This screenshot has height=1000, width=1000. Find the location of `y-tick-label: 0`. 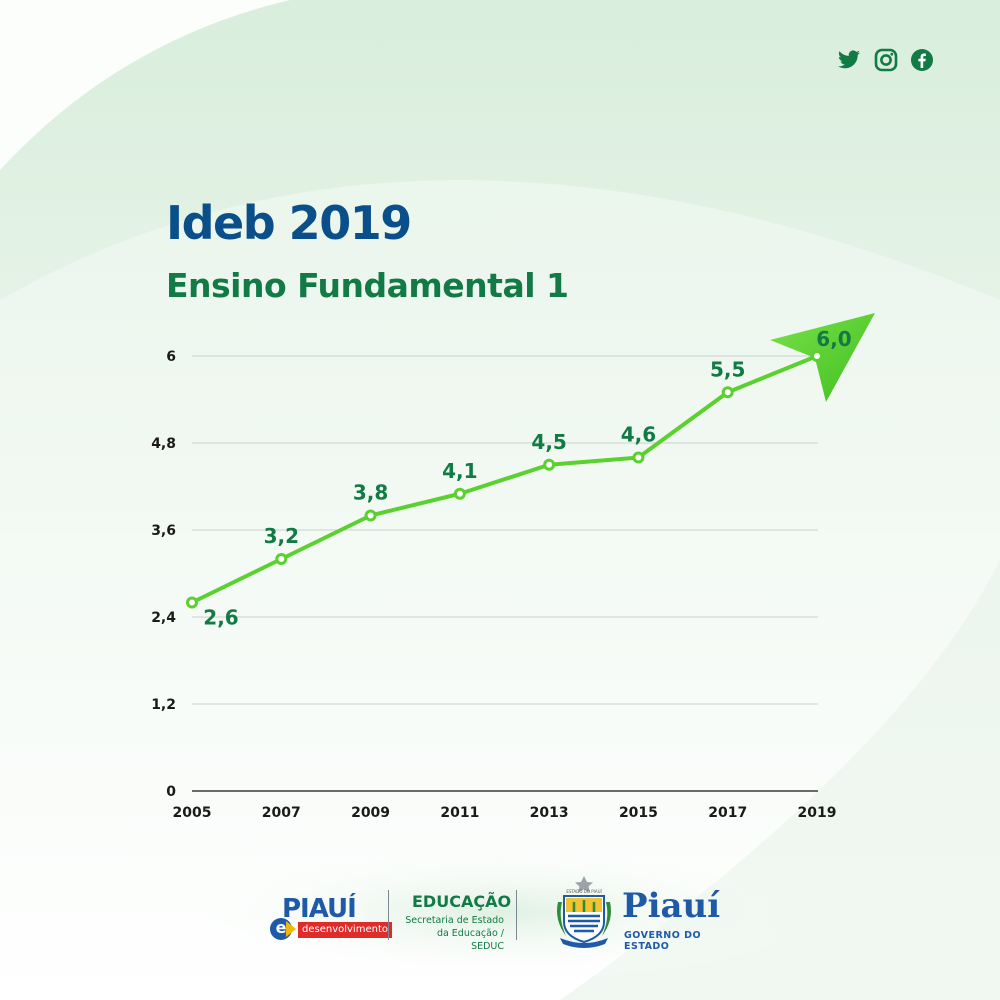

y-tick-label: 0 is located at coordinates (171, 792).